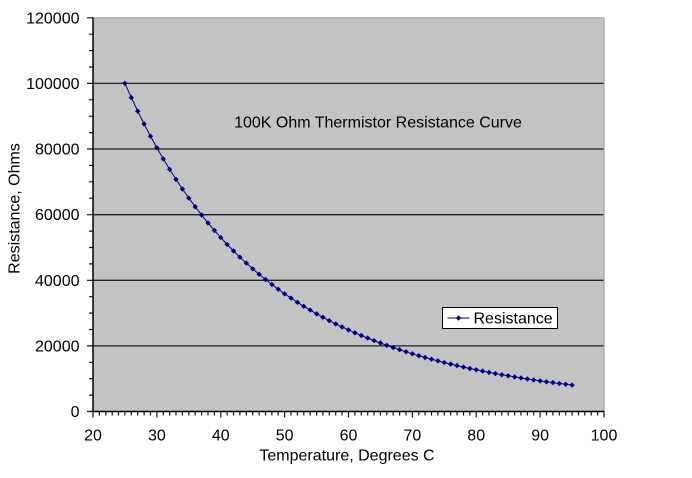  I want to click on svg-text: 30, so click(157, 436).